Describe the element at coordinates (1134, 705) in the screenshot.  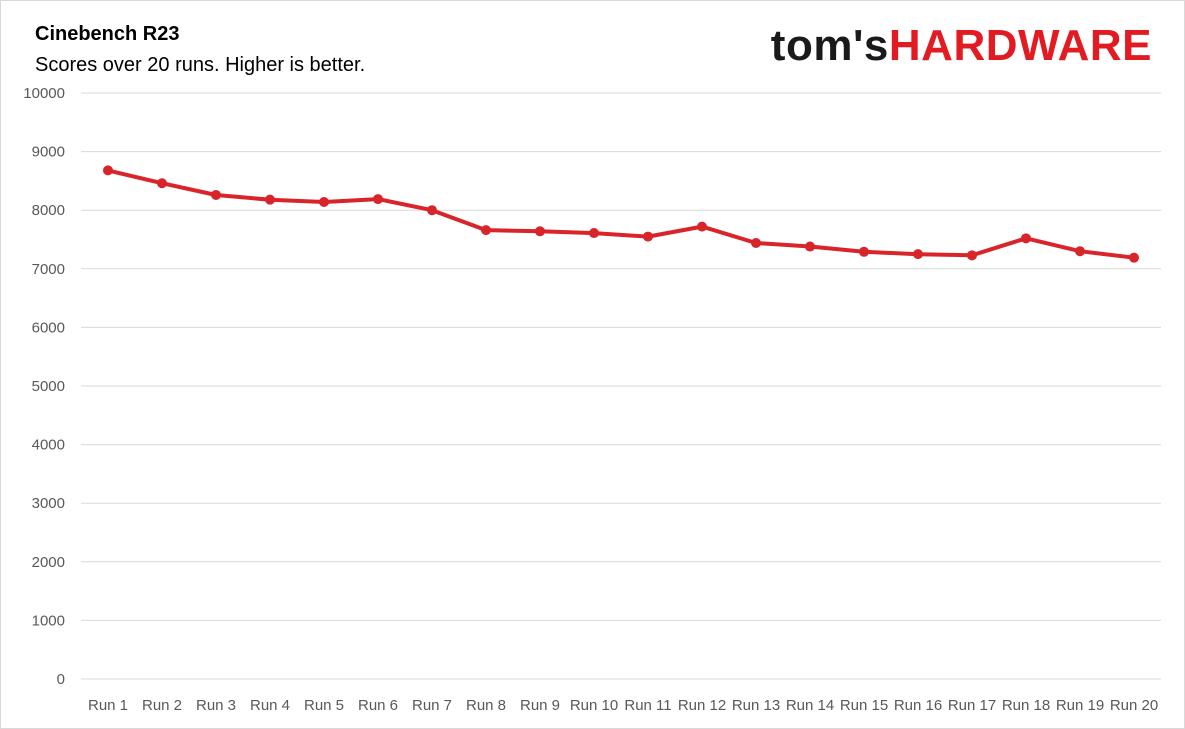
I see `x-tick-label: Run 20` at that location.